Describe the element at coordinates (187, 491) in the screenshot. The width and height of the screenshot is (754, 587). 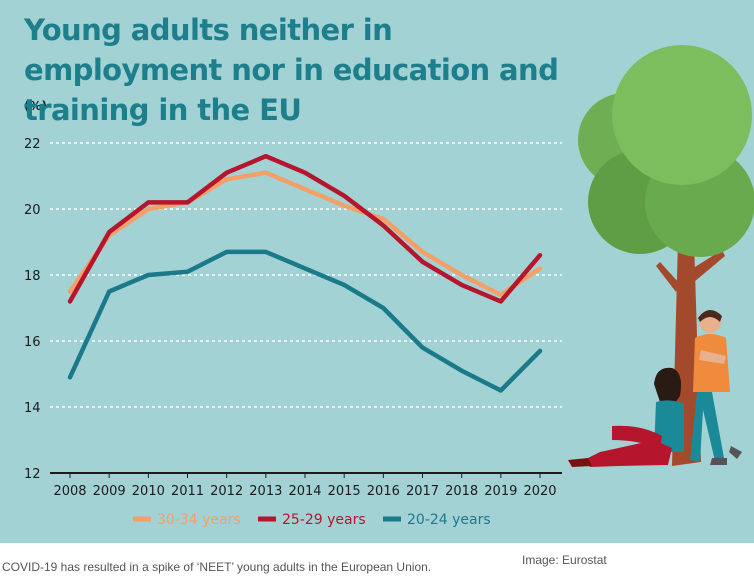
I see `x-tick-label: 2011` at that location.